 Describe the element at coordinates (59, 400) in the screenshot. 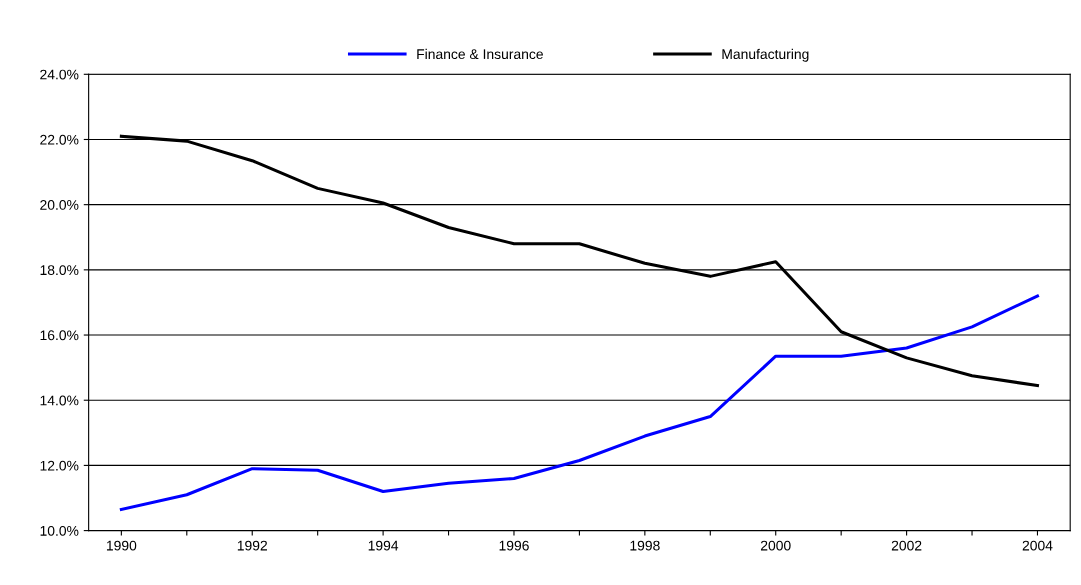

I see `y-tick-label: 14.0%` at that location.